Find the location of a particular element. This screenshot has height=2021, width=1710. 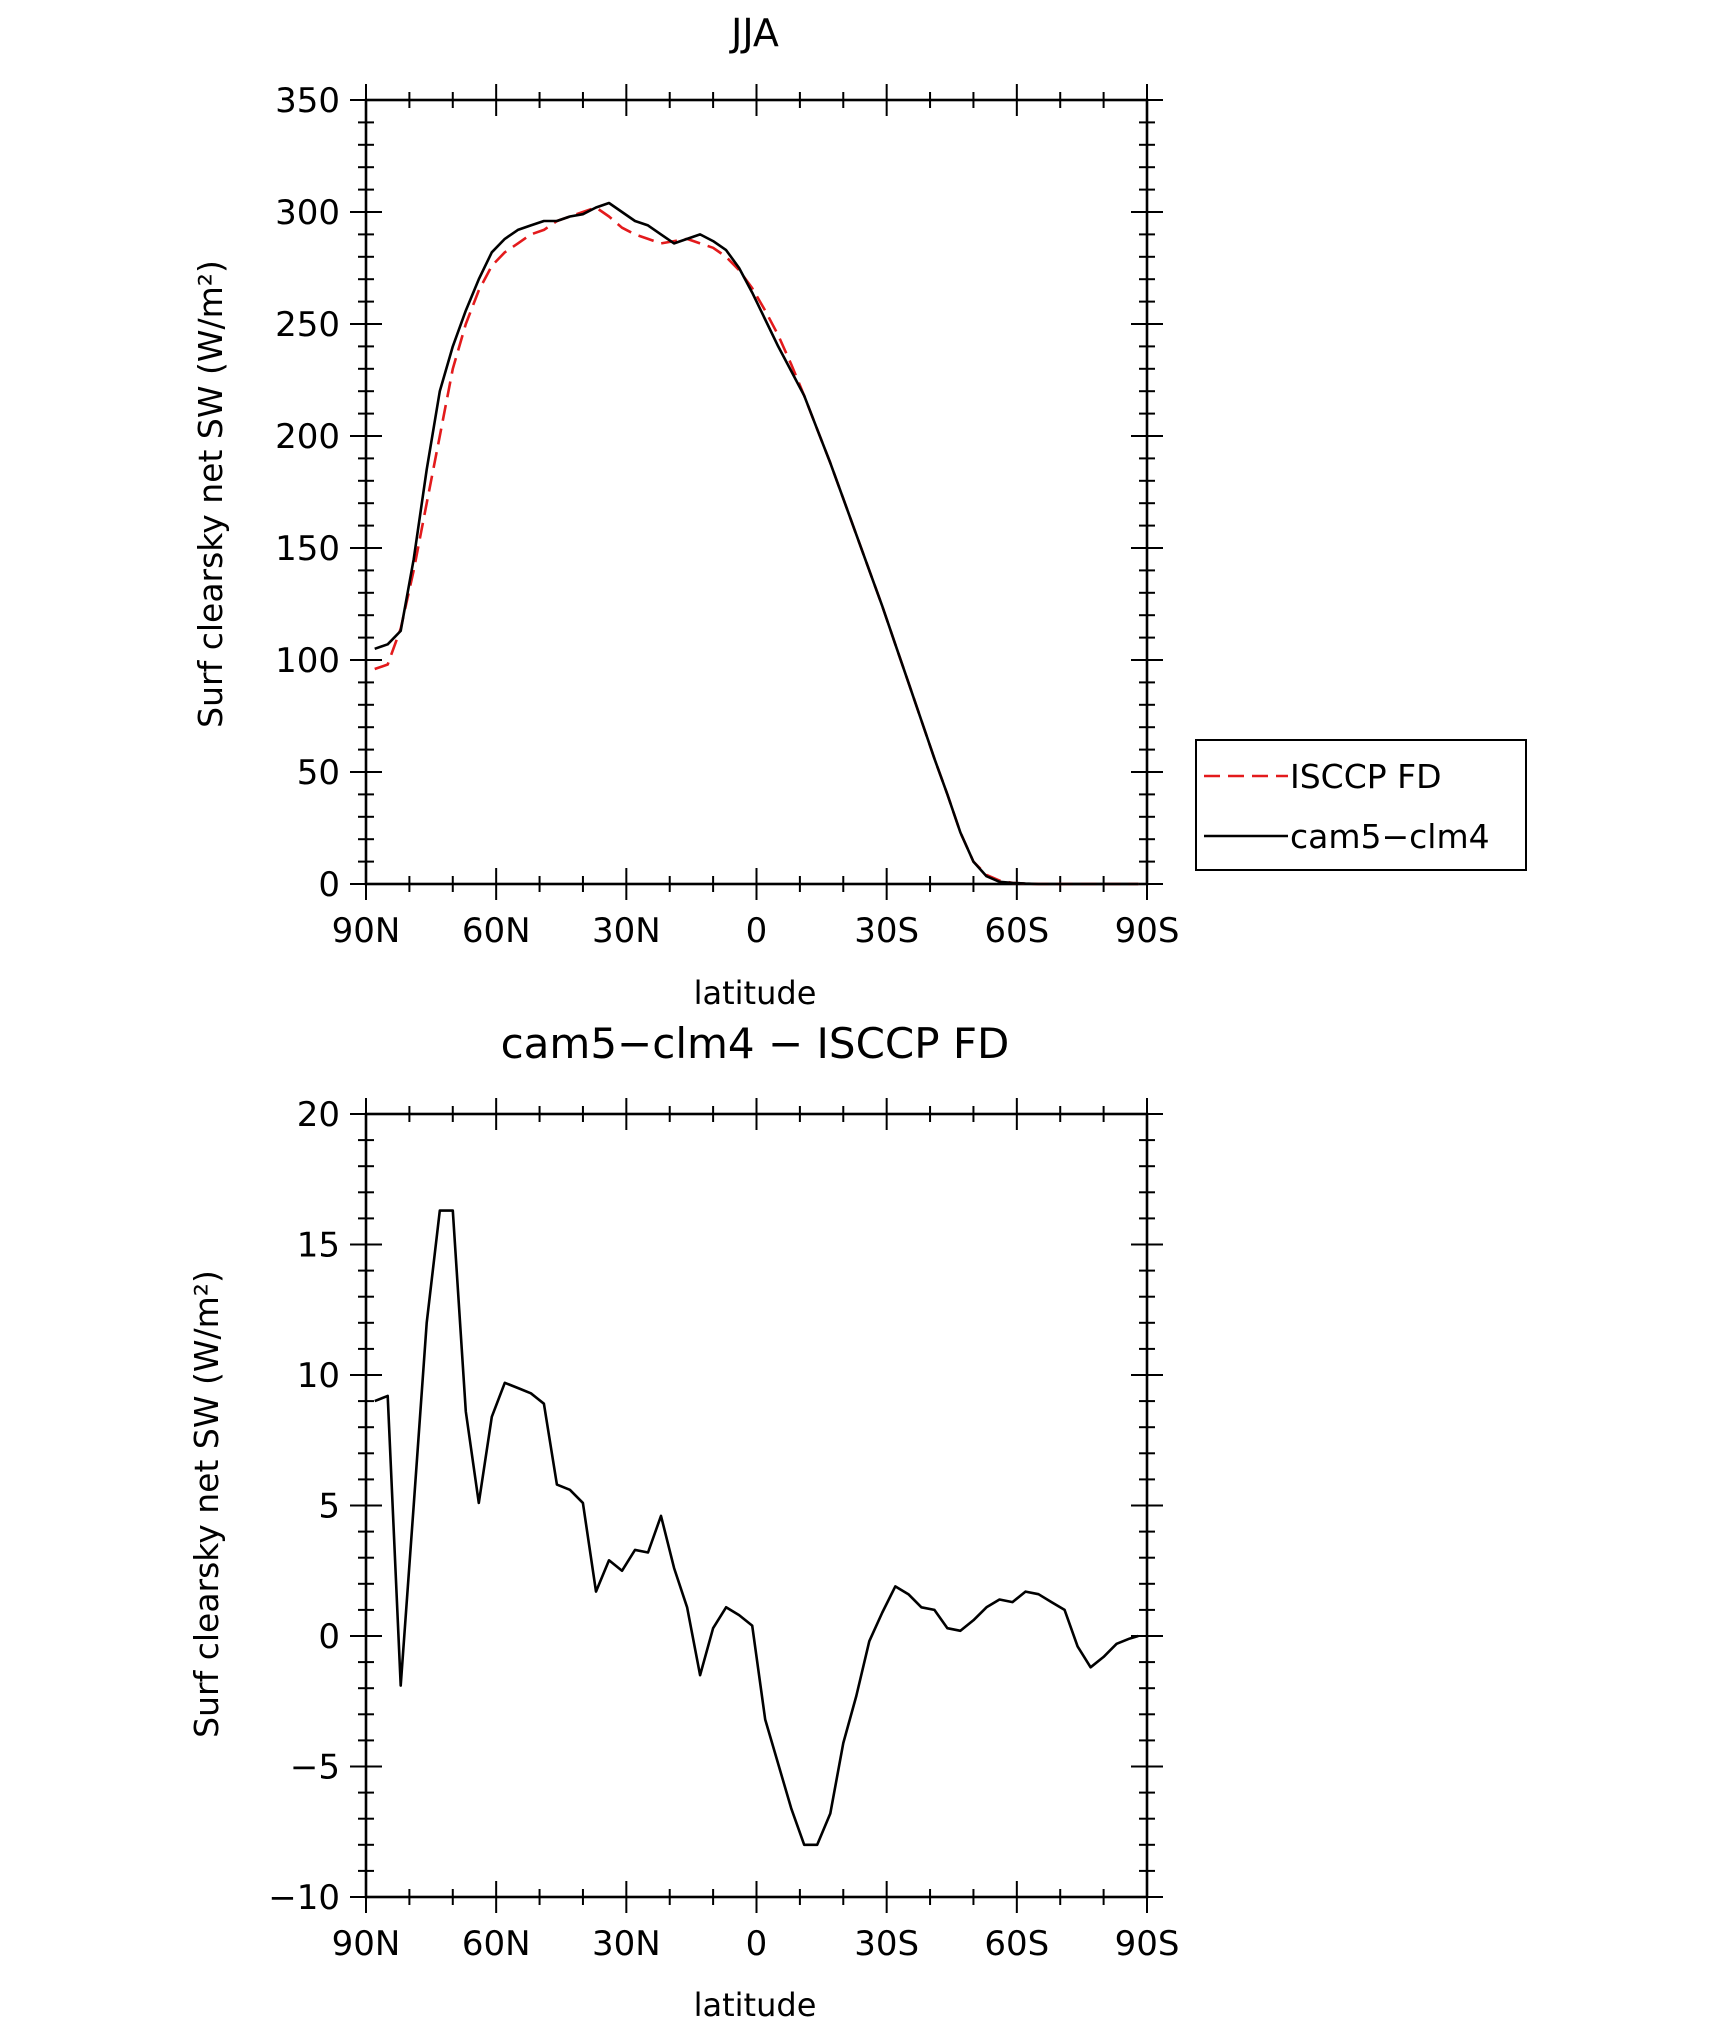

legend-label-isccp: ISCCP FD is located at coordinates (1366, 776).